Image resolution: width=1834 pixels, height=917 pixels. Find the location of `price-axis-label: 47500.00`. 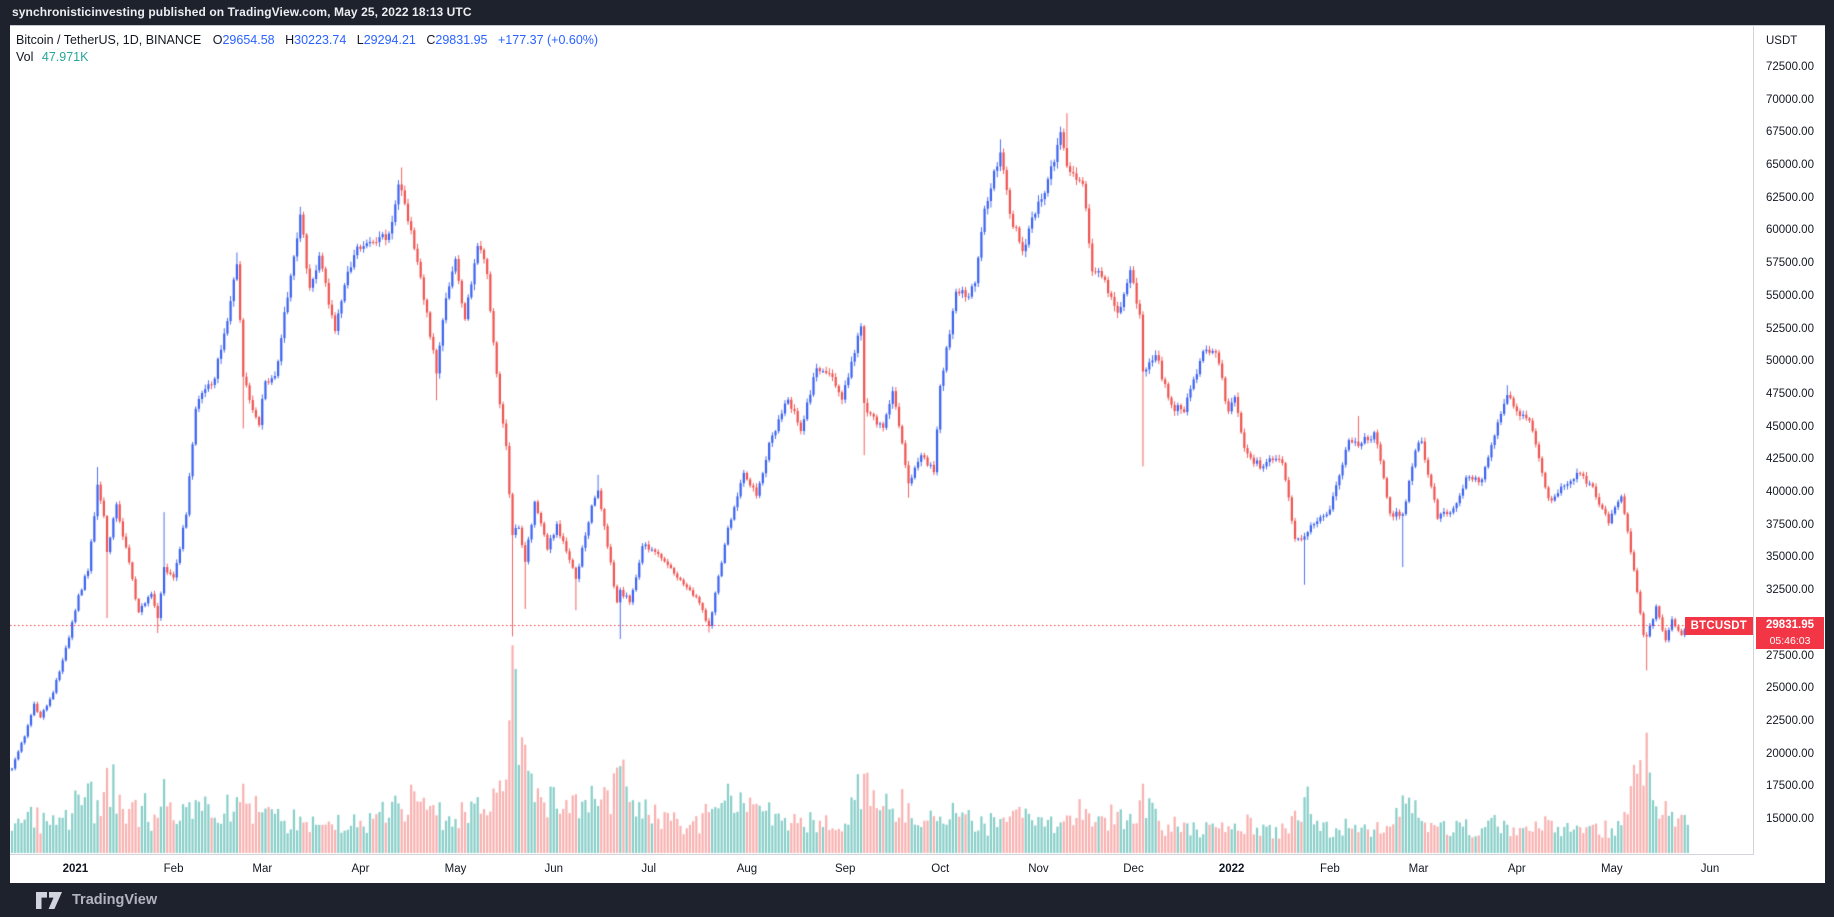

price-axis-label: 47500.00 is located at coordinates (1790, 393).